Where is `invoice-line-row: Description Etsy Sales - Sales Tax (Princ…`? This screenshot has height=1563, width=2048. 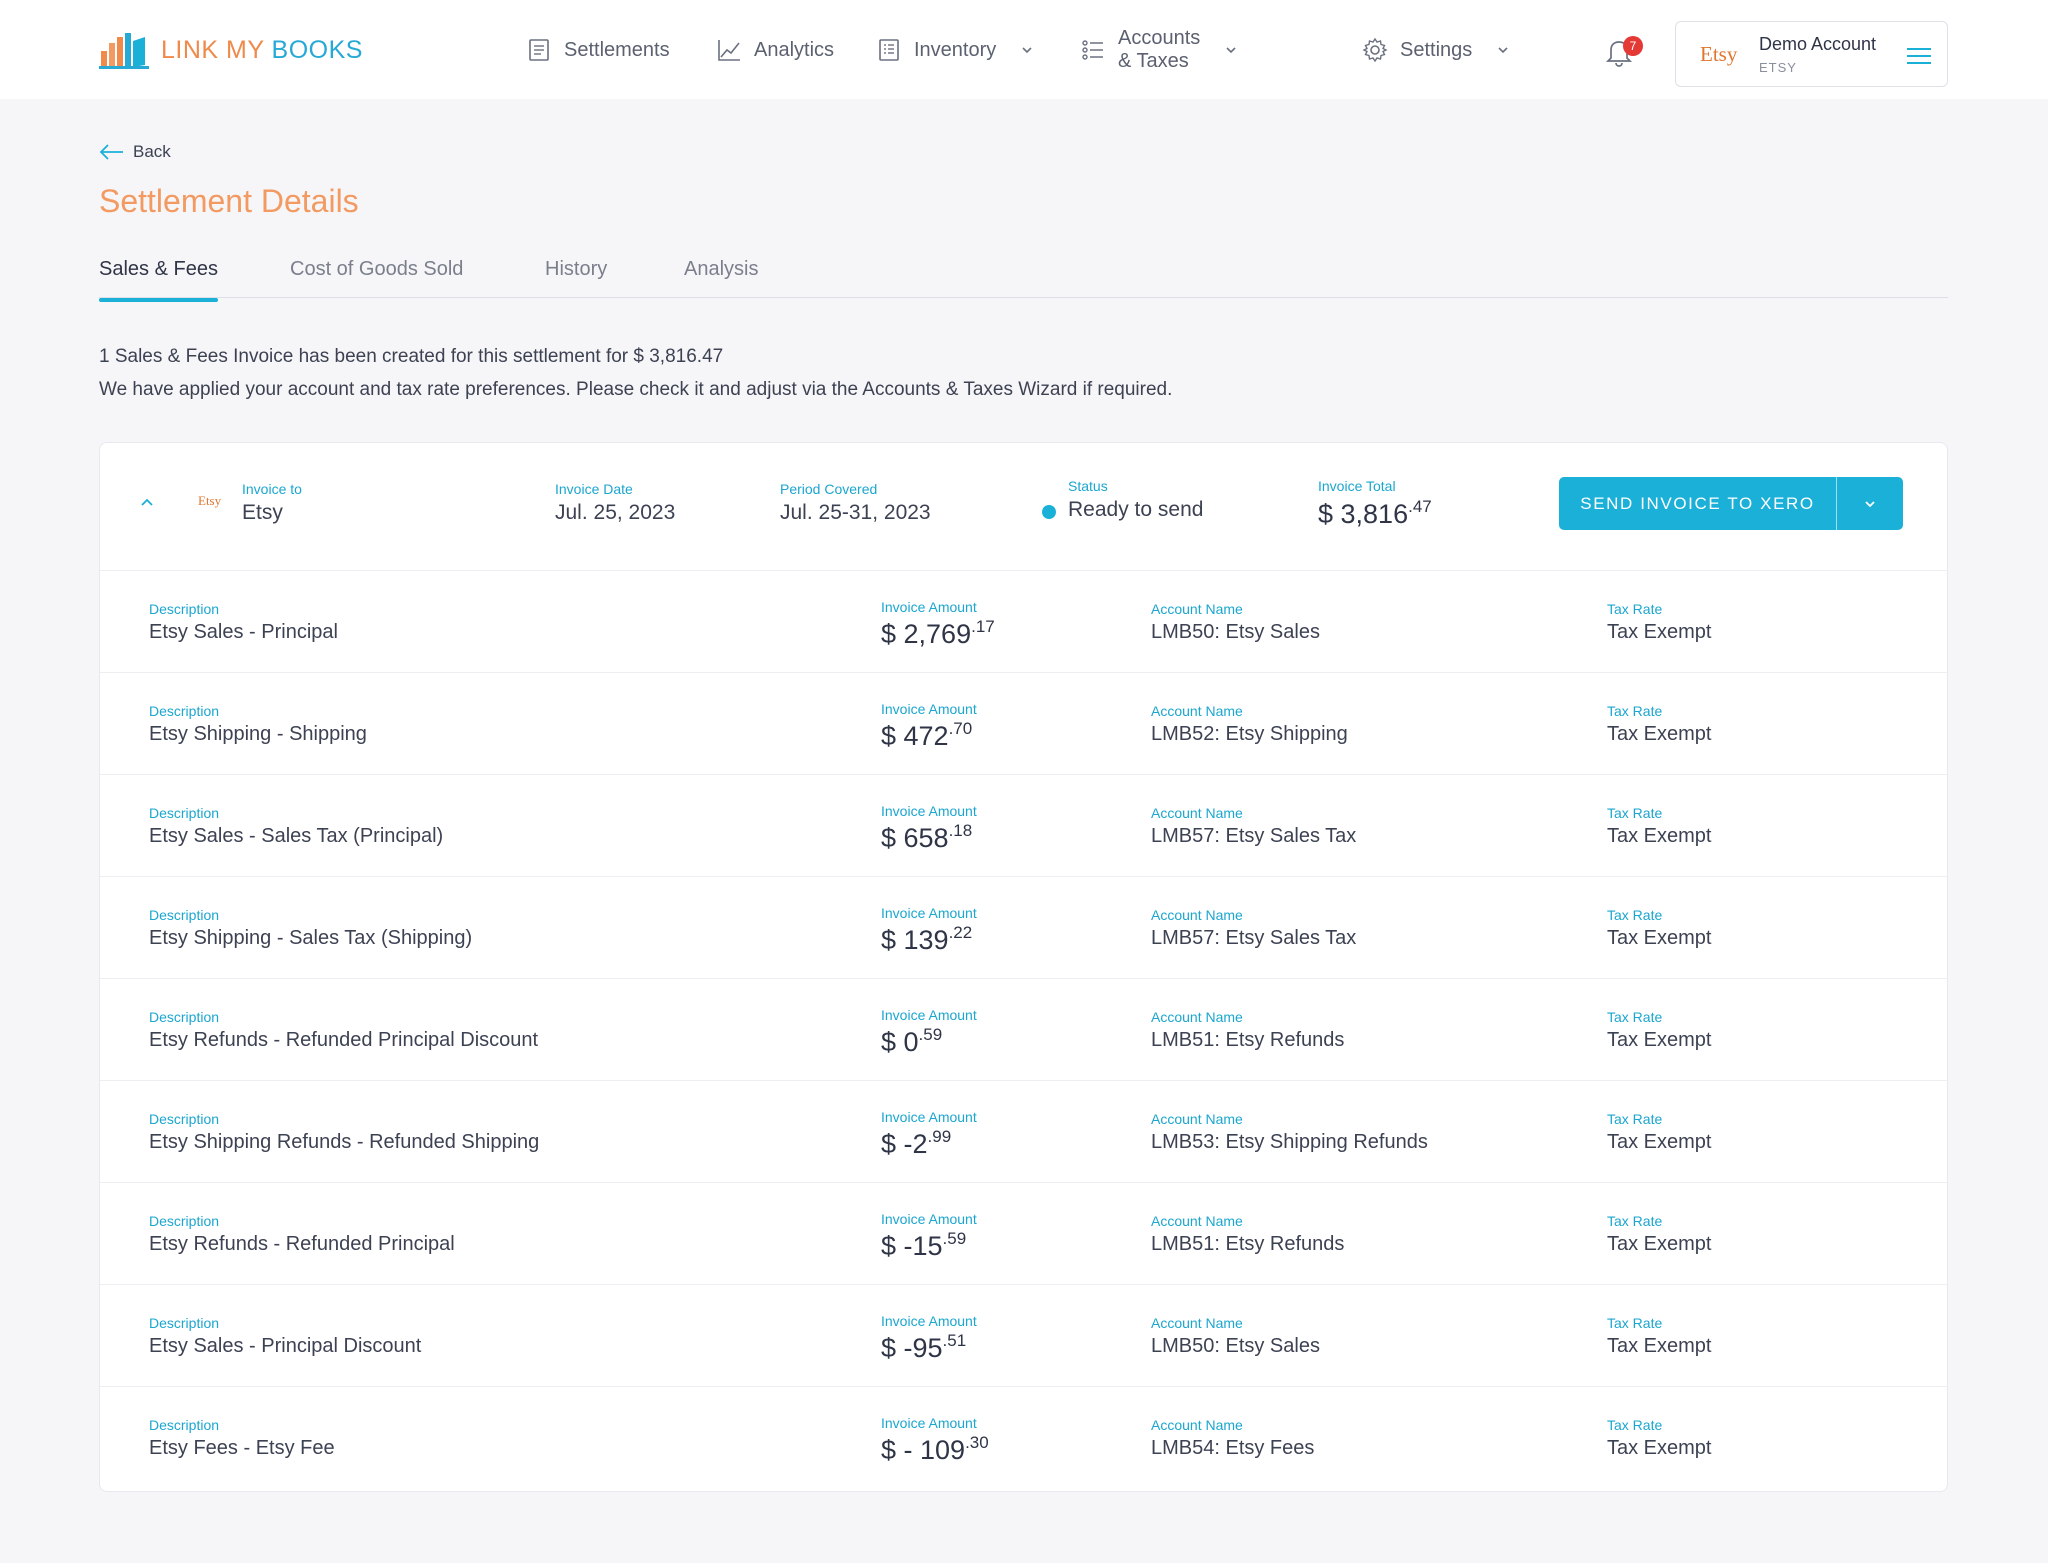
invoice-line-row: Description Etsy Sales - Sales Tax (Princ… is located at coordinates (1023, 826).